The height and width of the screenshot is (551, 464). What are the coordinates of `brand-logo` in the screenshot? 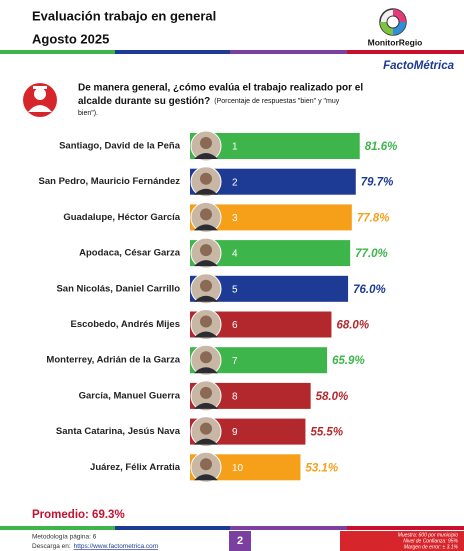 It's located at (393, 22).